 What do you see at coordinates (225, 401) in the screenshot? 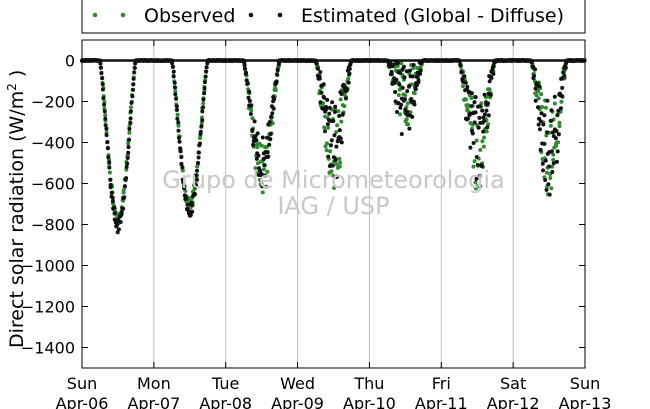
I see `x-tick-date-label: Apr-08` at bounding box center [225, 401].